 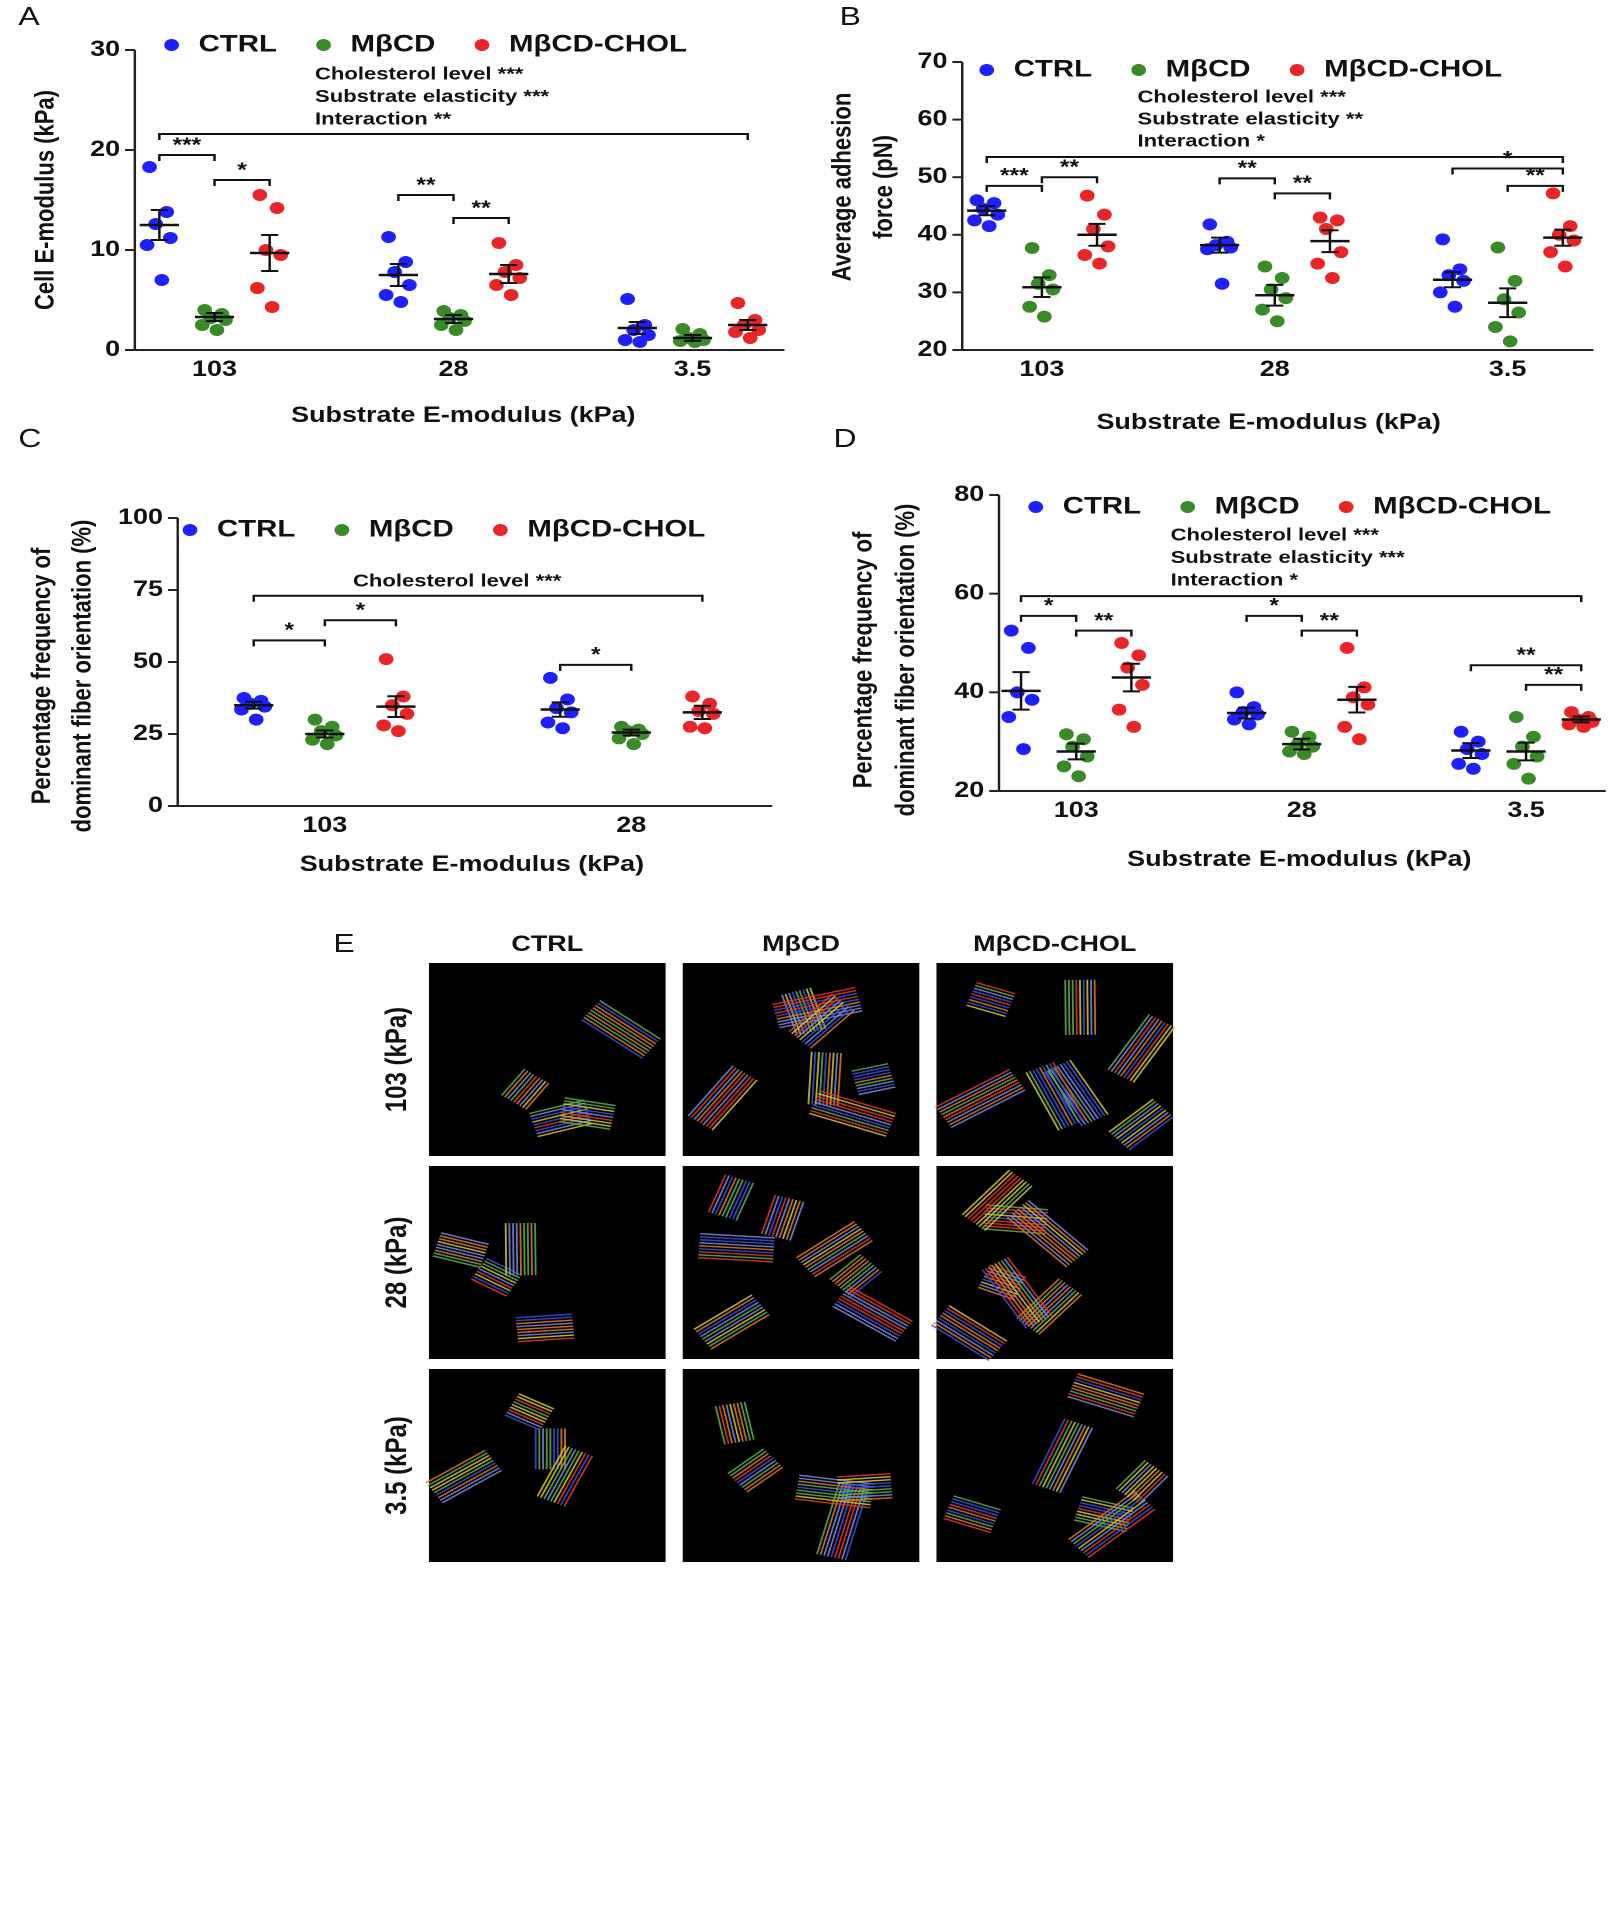 I want to click on panel-letter: C, so click(x=29, y=439).